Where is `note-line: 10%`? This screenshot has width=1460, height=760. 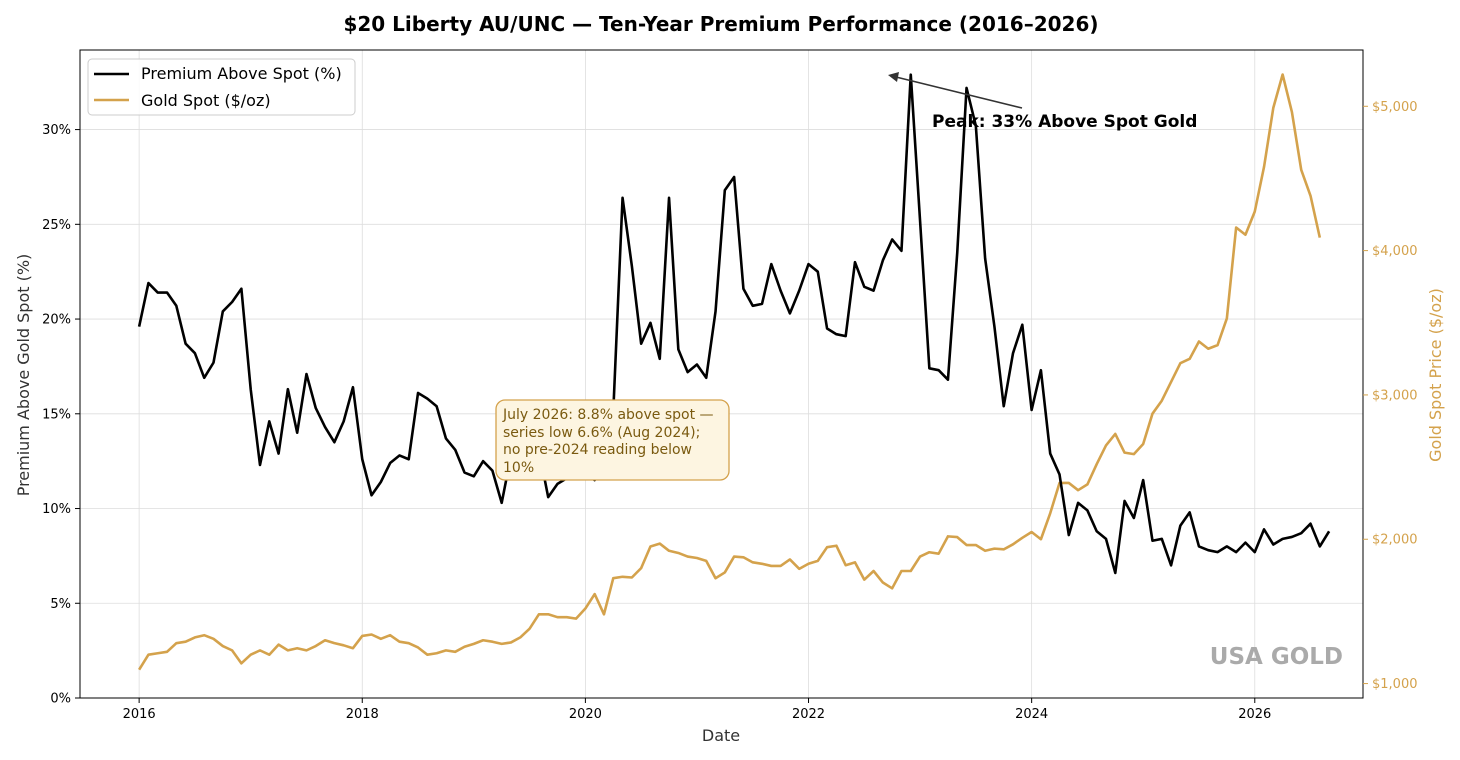
note-line: 10% is located at coordinates (518, 468).